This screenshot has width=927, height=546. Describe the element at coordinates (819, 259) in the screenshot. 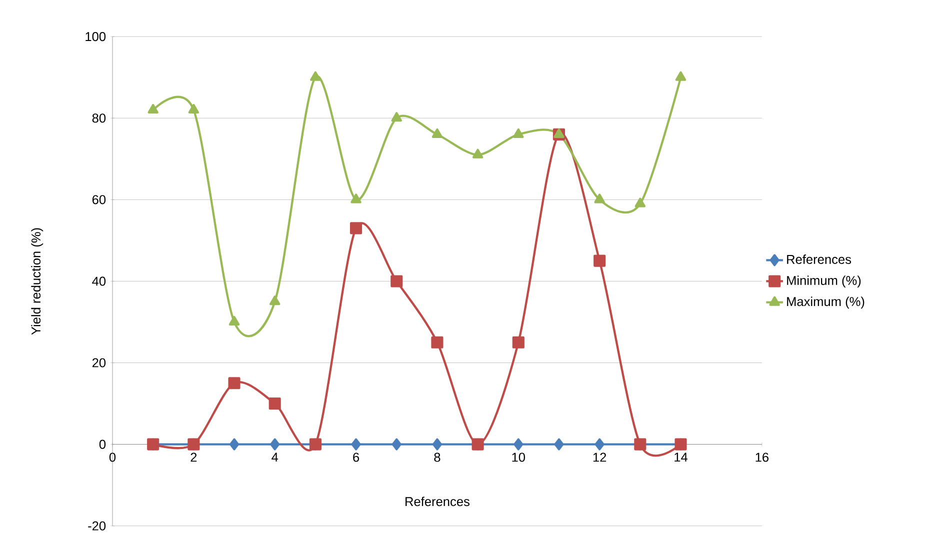

I see `legend-label: References` at that location.